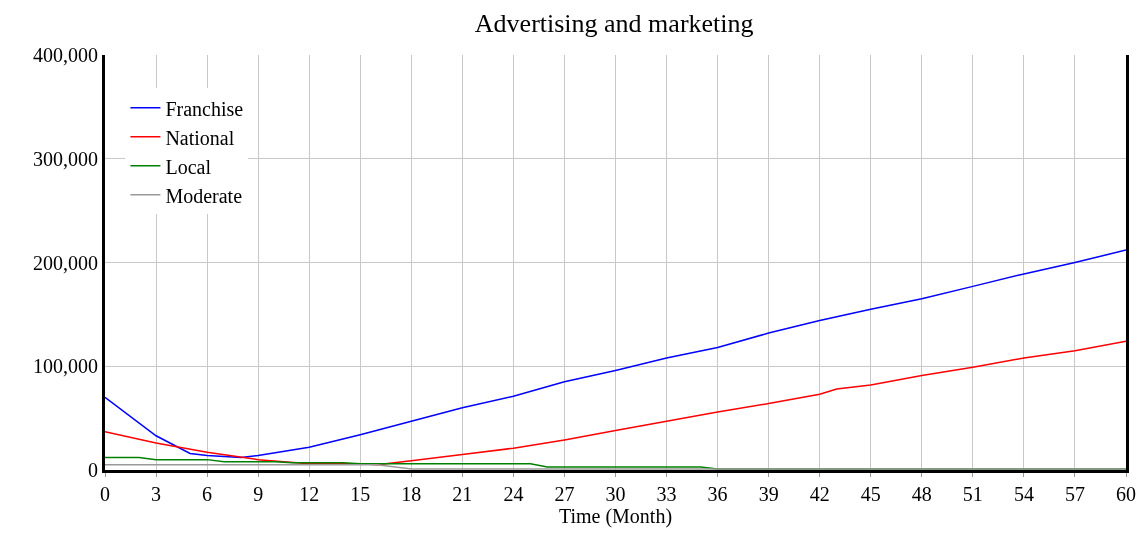 The height and width of the screenshot is (533, 1148). Describe the element at coordinates (819, 494) in the screenshot. I see `x-tick-label: 42` at that location.